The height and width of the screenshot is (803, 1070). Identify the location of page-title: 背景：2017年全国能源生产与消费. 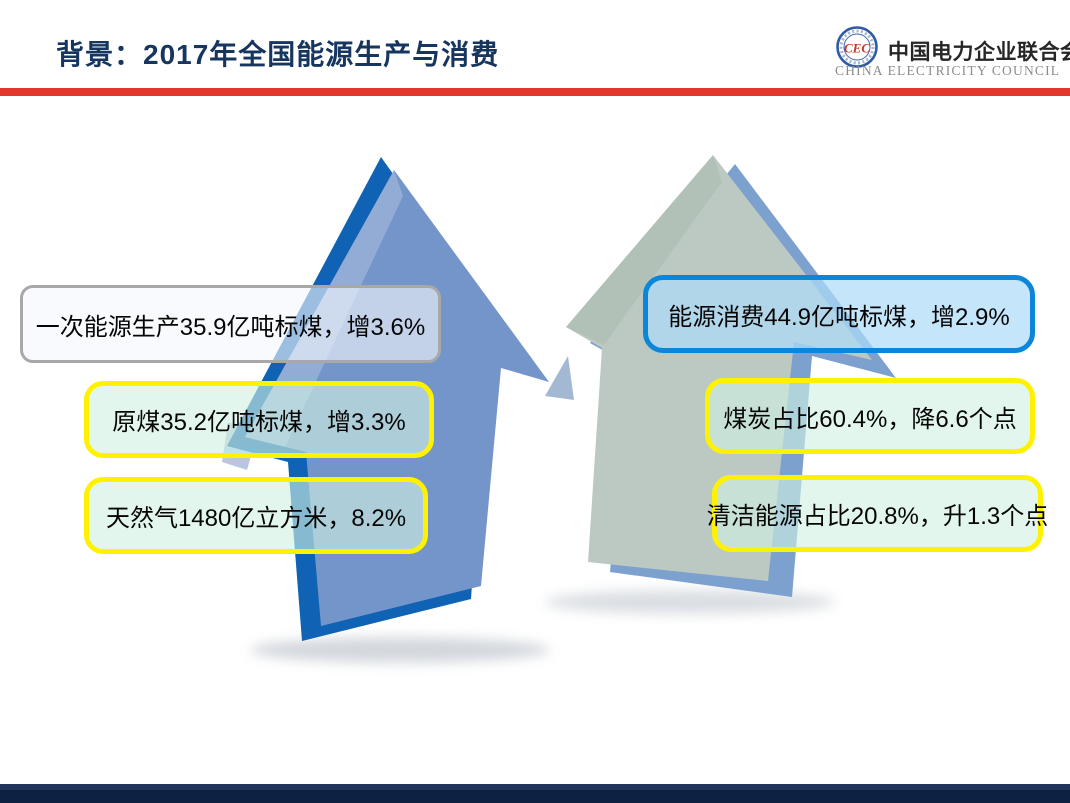
(278, 54).